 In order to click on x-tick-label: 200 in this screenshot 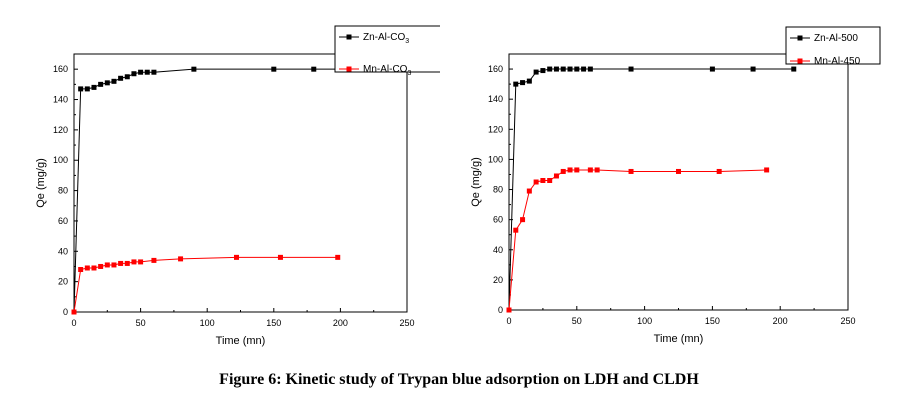, I will do `click(780, 321)`.